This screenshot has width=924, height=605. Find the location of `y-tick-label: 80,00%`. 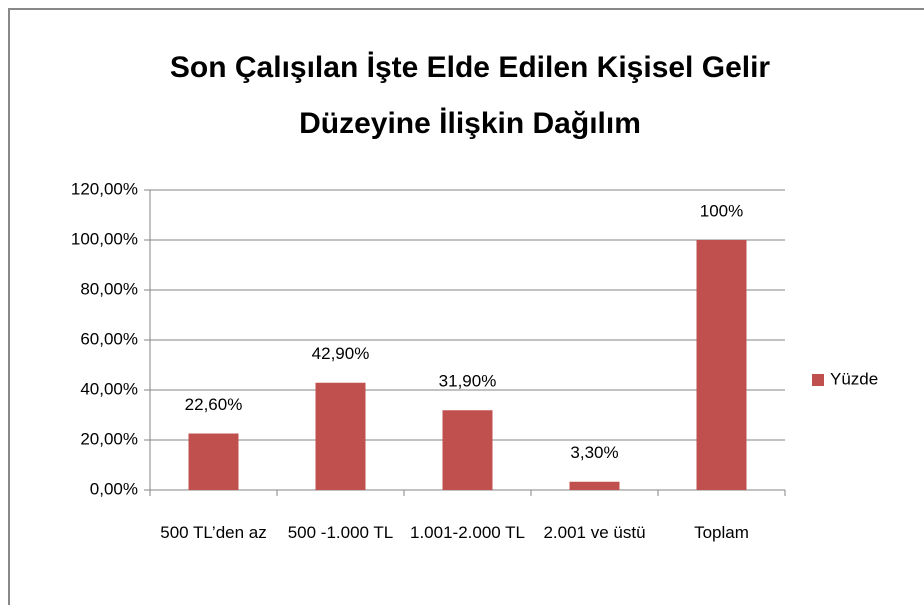

y-tick-label: 80,00% is located at coordinates (109, 288).